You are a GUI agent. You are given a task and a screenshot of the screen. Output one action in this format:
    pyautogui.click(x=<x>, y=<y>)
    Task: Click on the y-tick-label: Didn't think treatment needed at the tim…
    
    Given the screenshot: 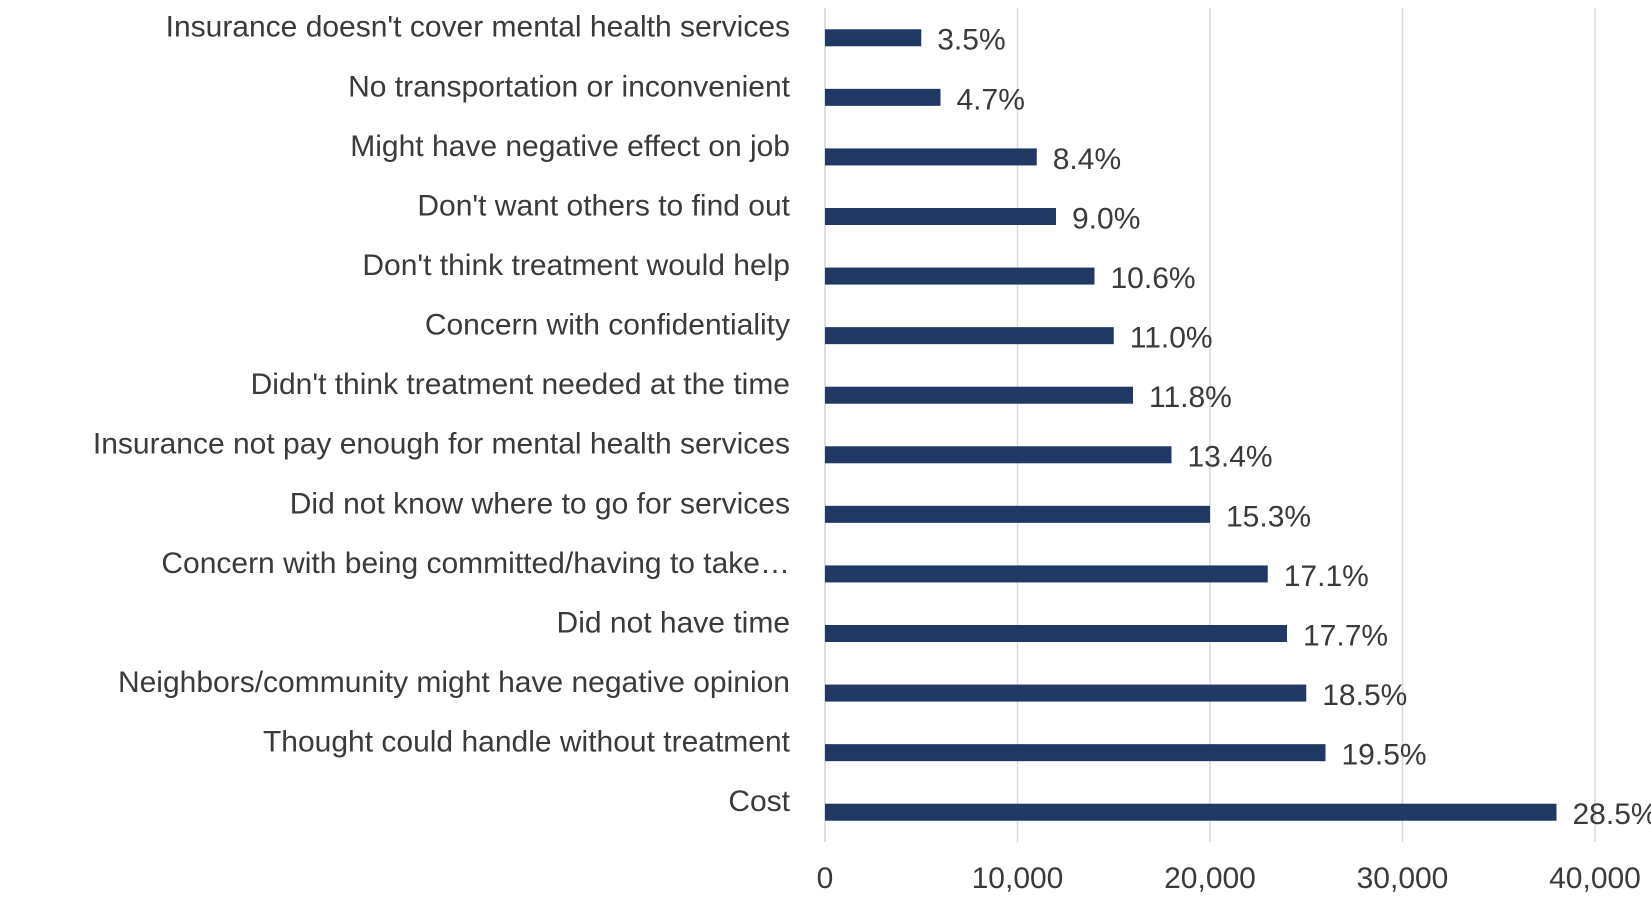 What is the action you would take?
    pyautogui.click(x=520, y=384)
    